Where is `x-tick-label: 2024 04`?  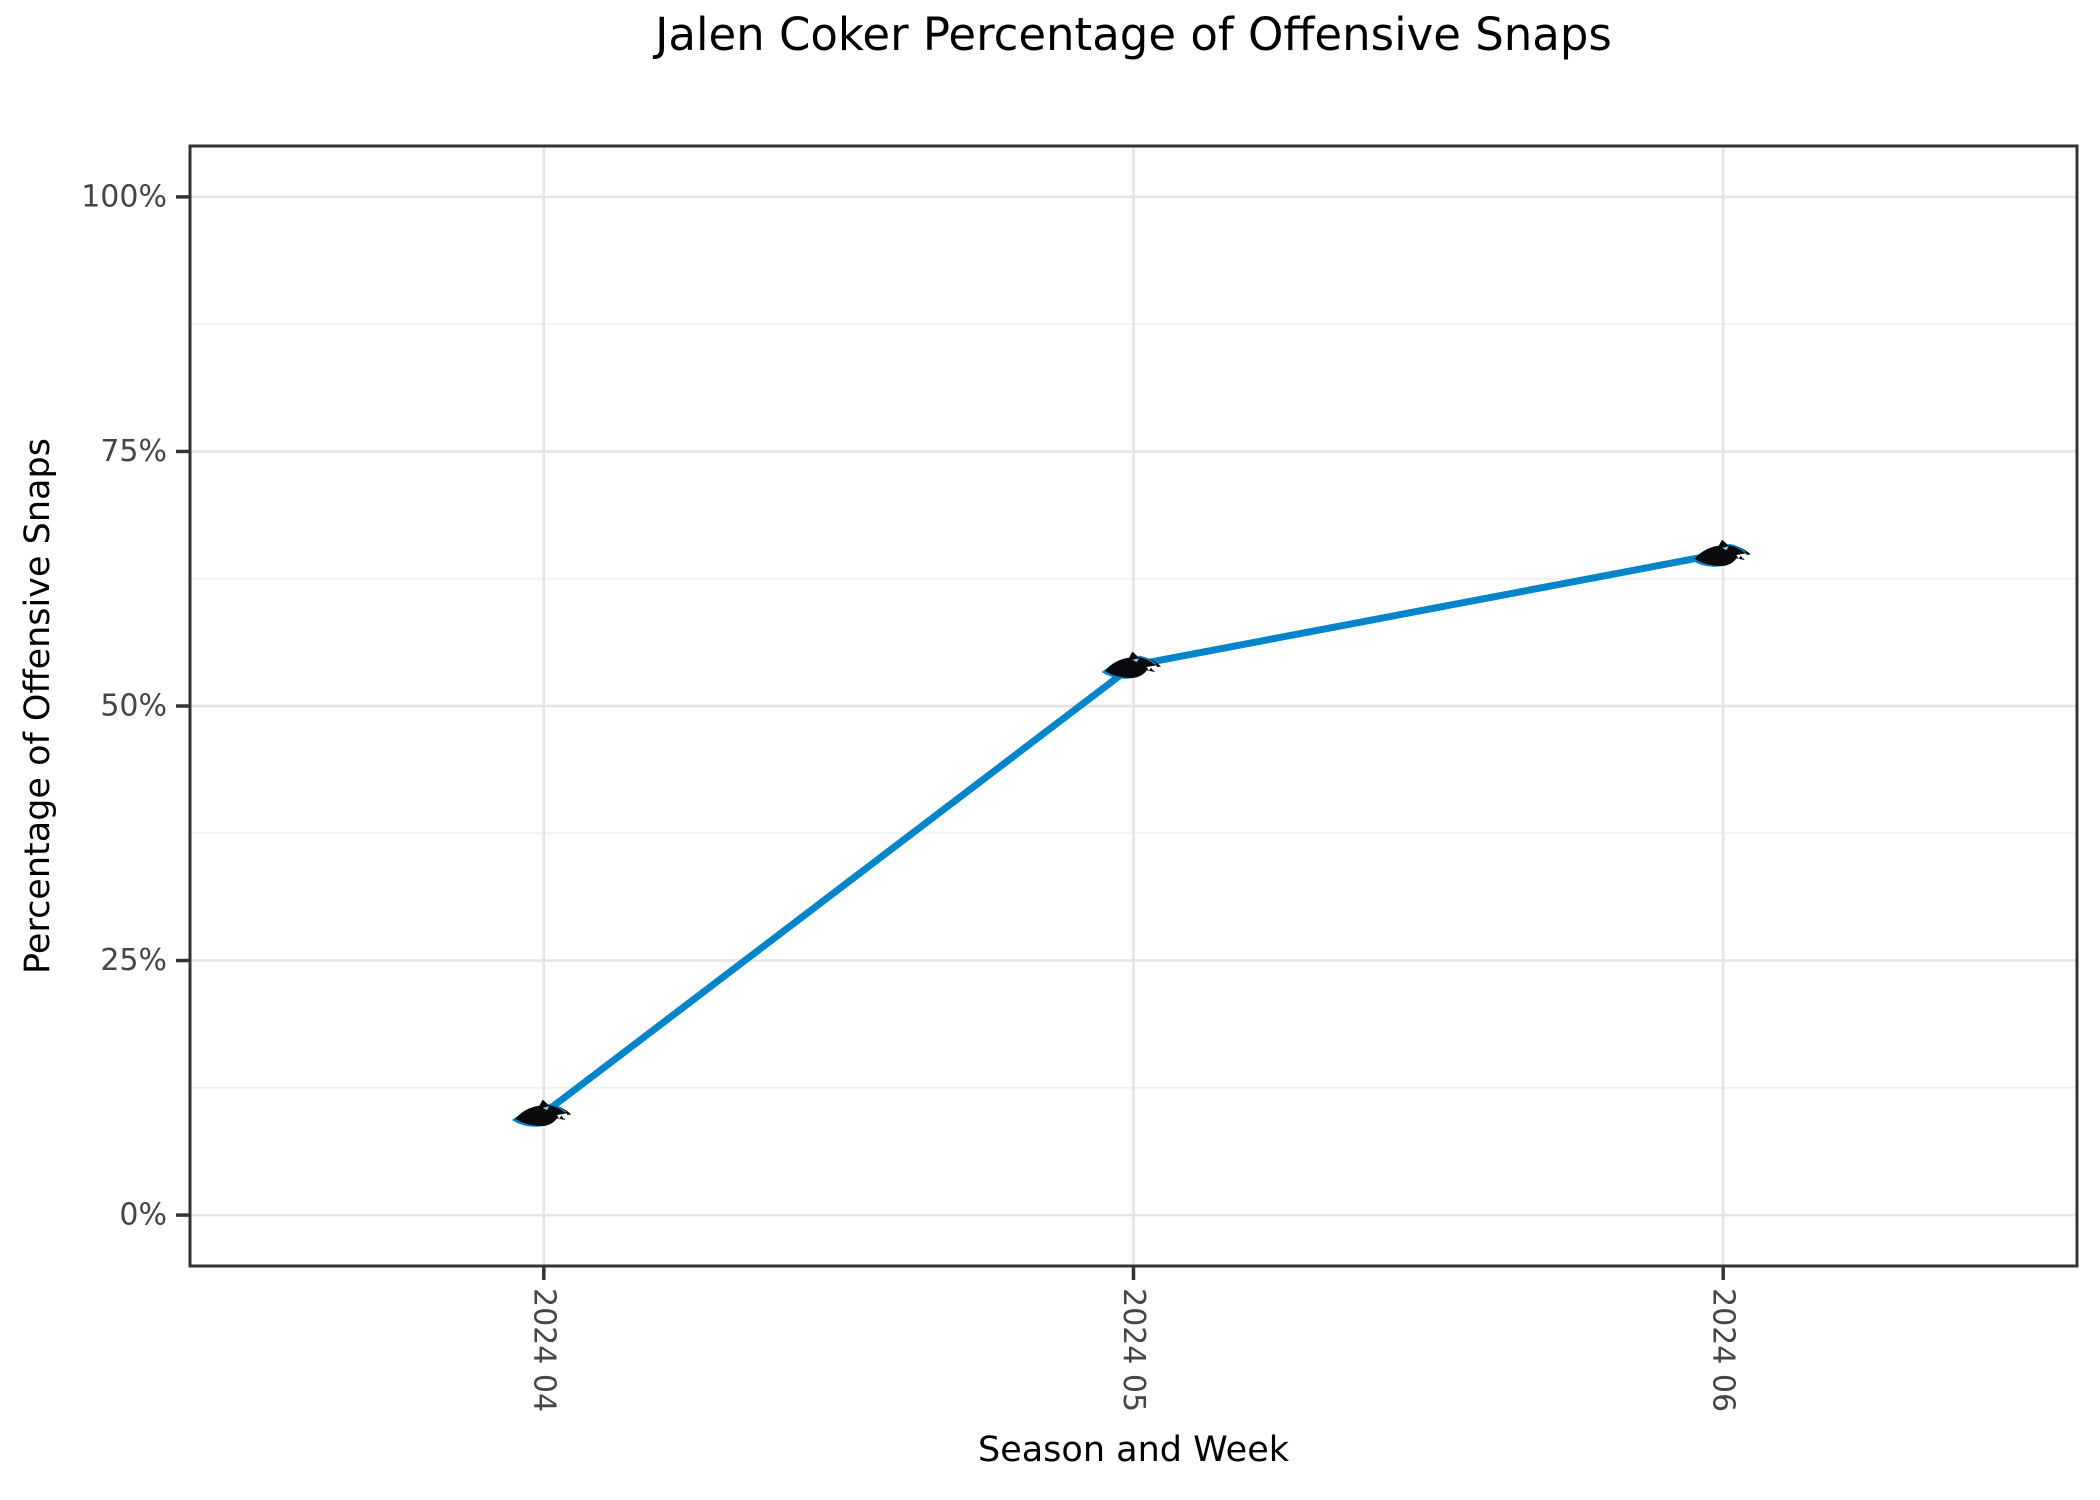 x-tick-label: 2024 04 is located at coordinates (543, 1350).